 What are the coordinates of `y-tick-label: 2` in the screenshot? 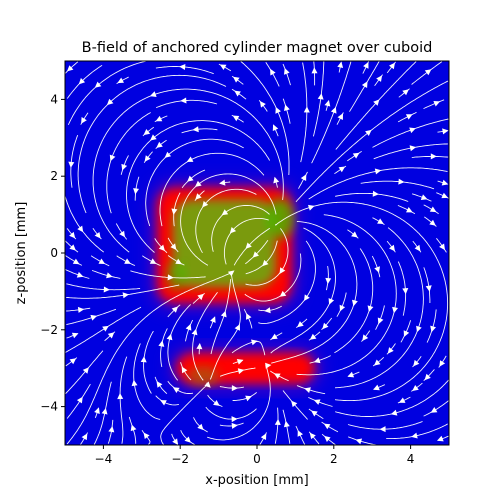 It's located at (54, 176).